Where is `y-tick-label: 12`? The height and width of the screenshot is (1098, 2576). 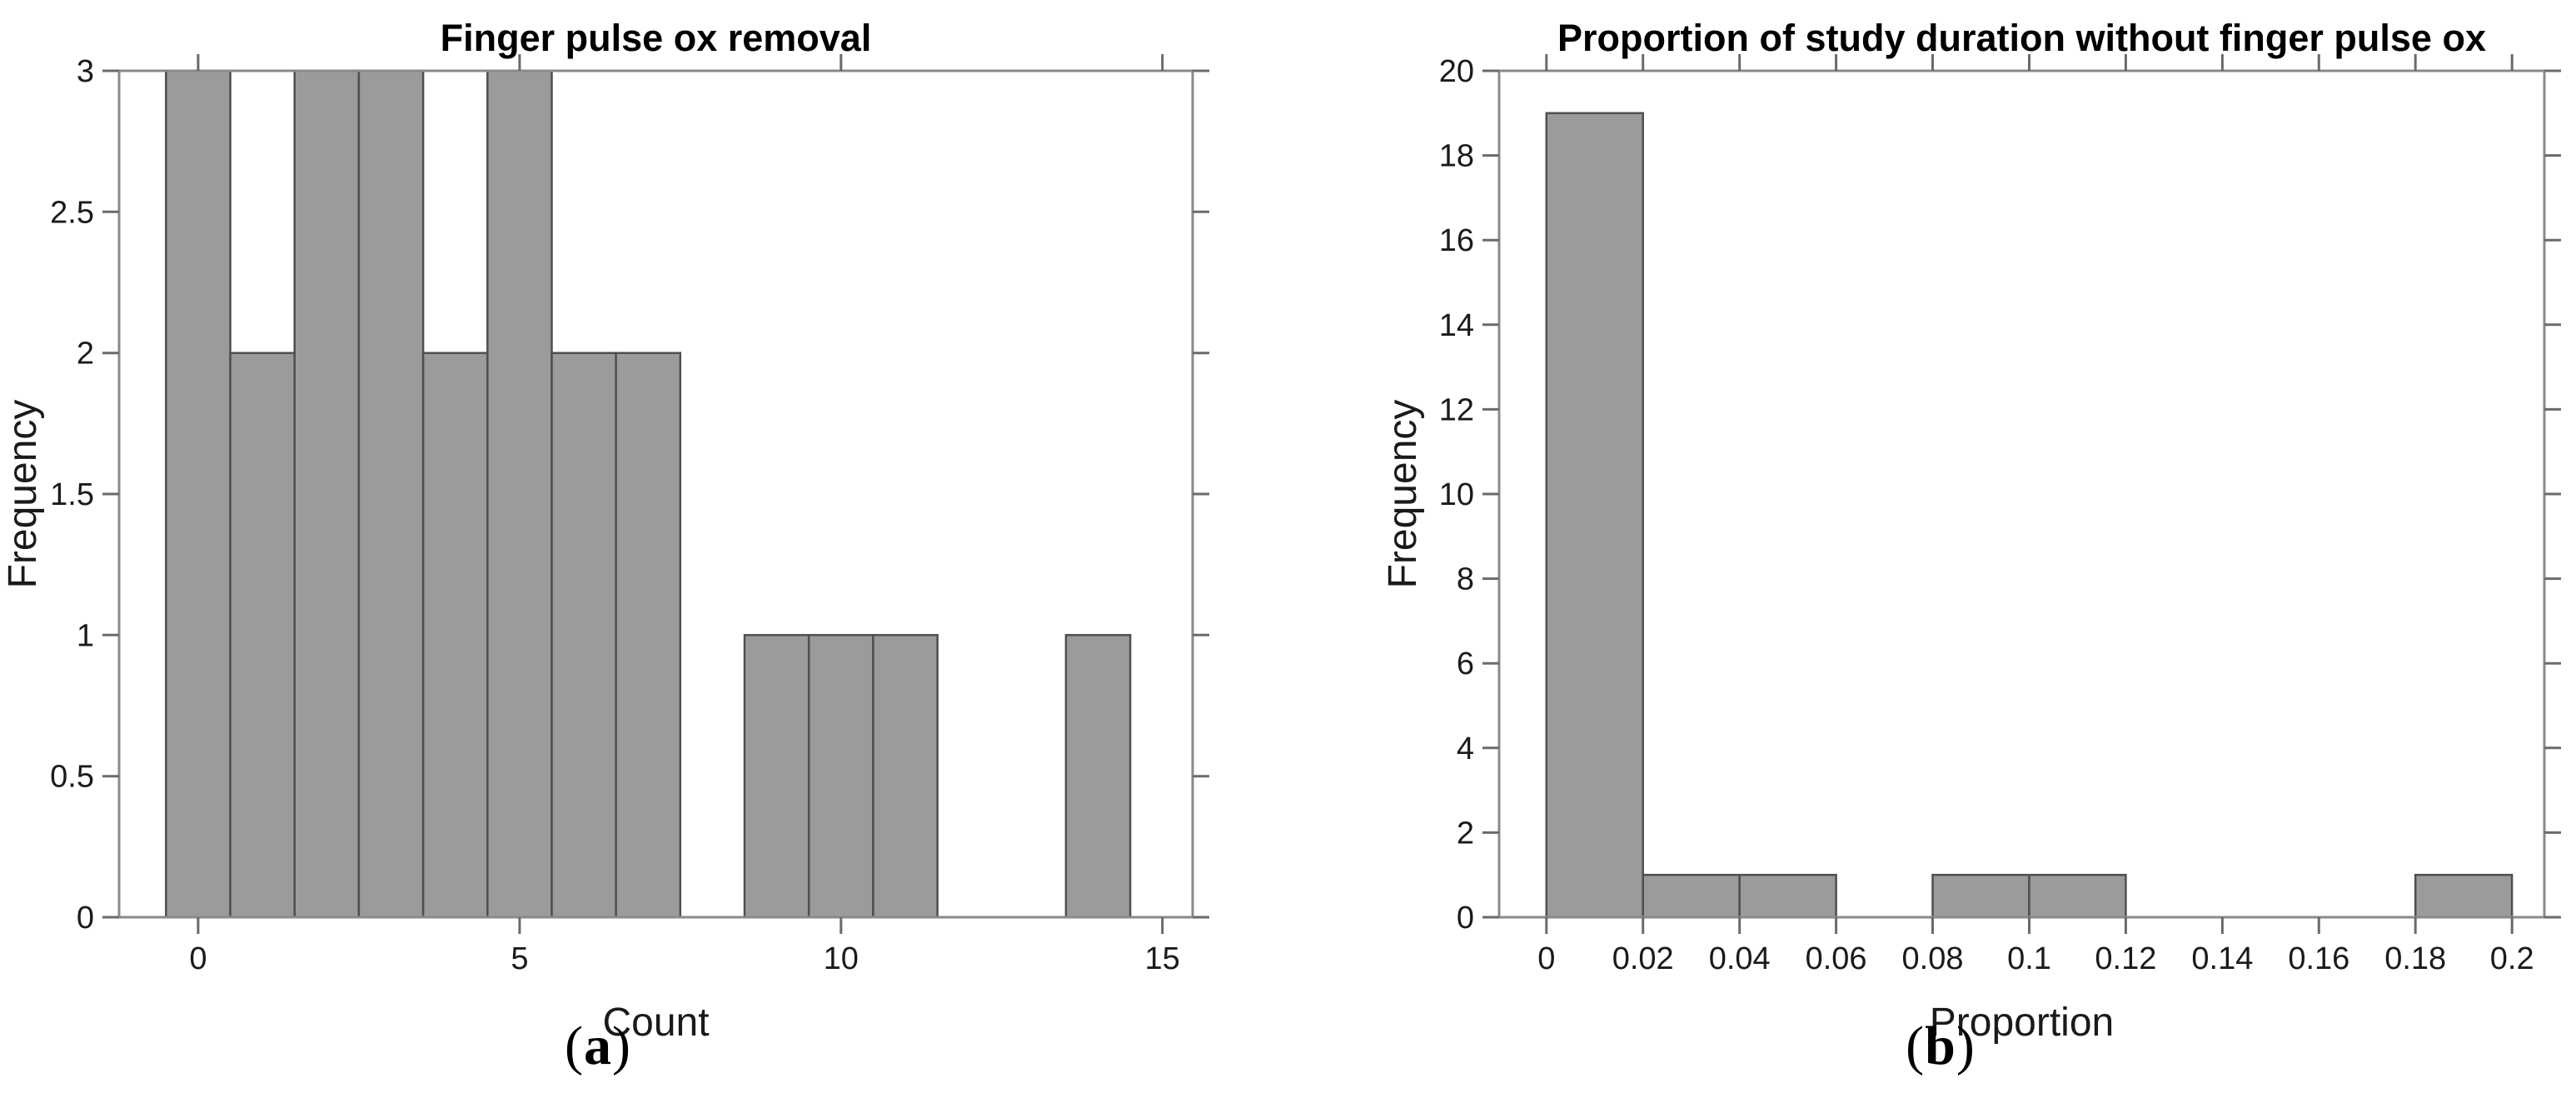
y-tick-label: 12 is located at coordinates (1456, 409).